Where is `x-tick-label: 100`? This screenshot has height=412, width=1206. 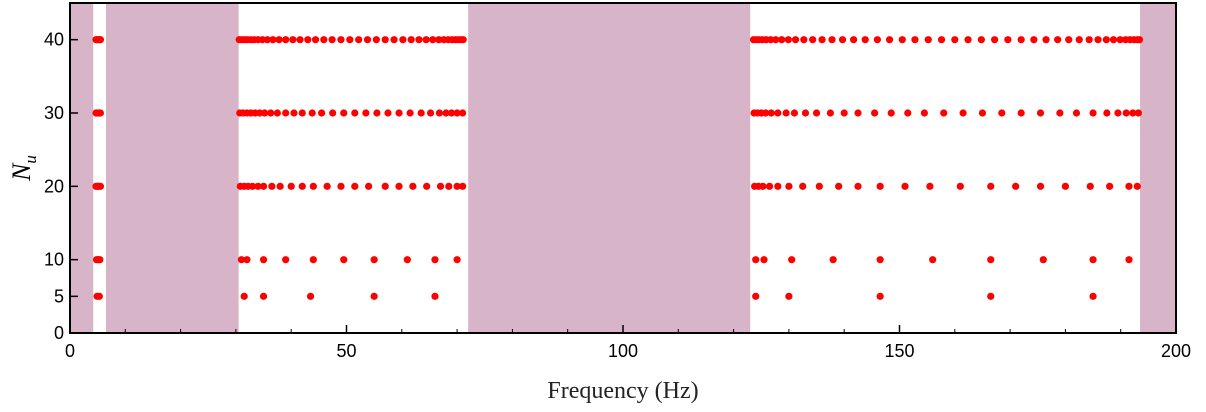
x-tick-label: 100 is located at coordinates (623, 351).